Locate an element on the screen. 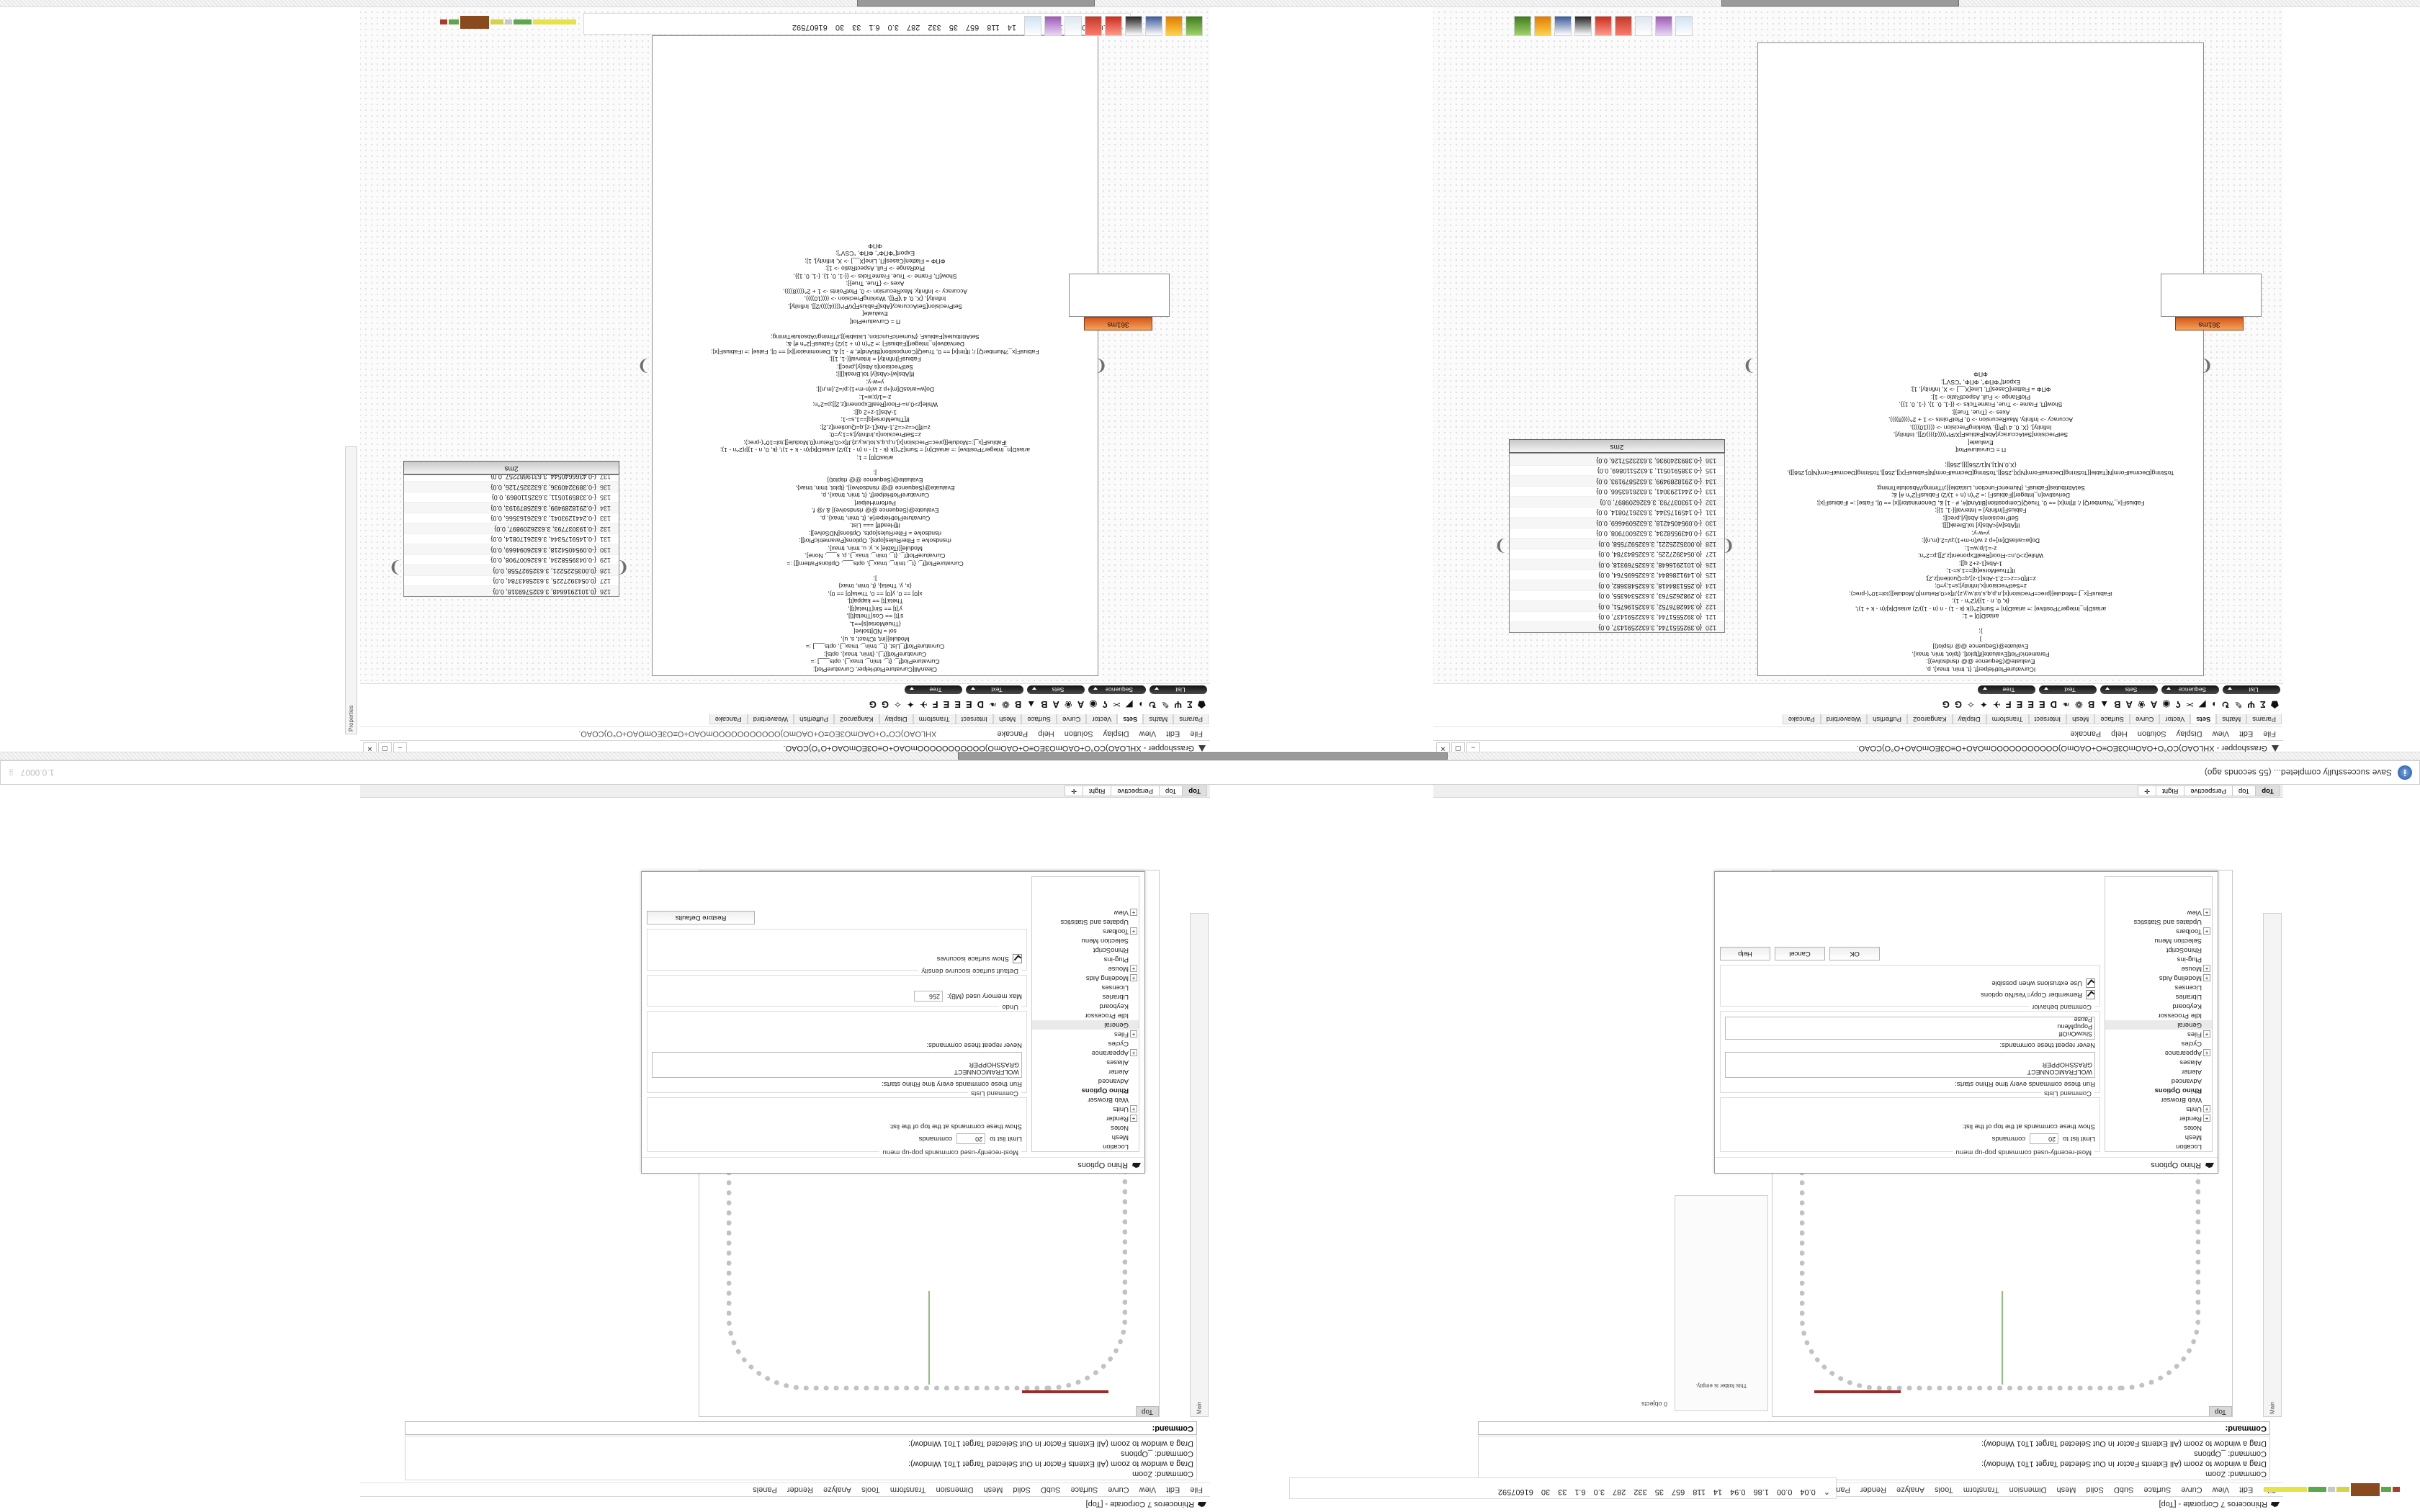  rhino-menu-tools: Tools is located at coordinates (1944, 1489).